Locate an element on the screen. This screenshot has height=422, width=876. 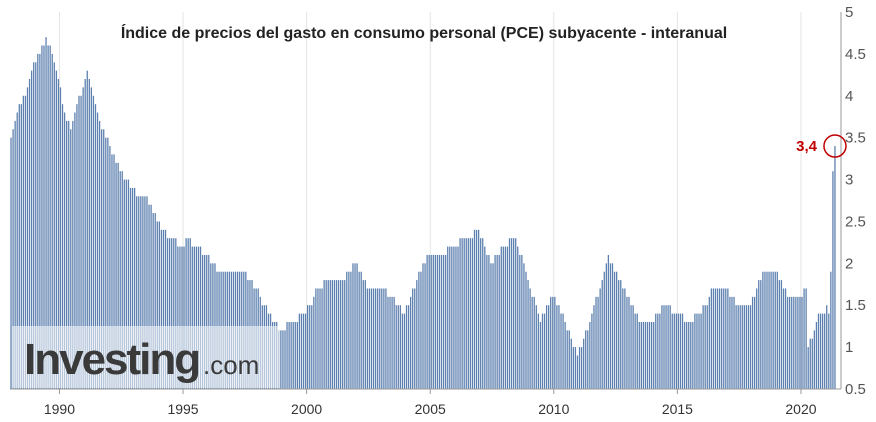
y-axis-ticks: 0.5 1 1.5 2 2.5 3 3.5 4 4.5 5 is located at coordinates (855, 201).